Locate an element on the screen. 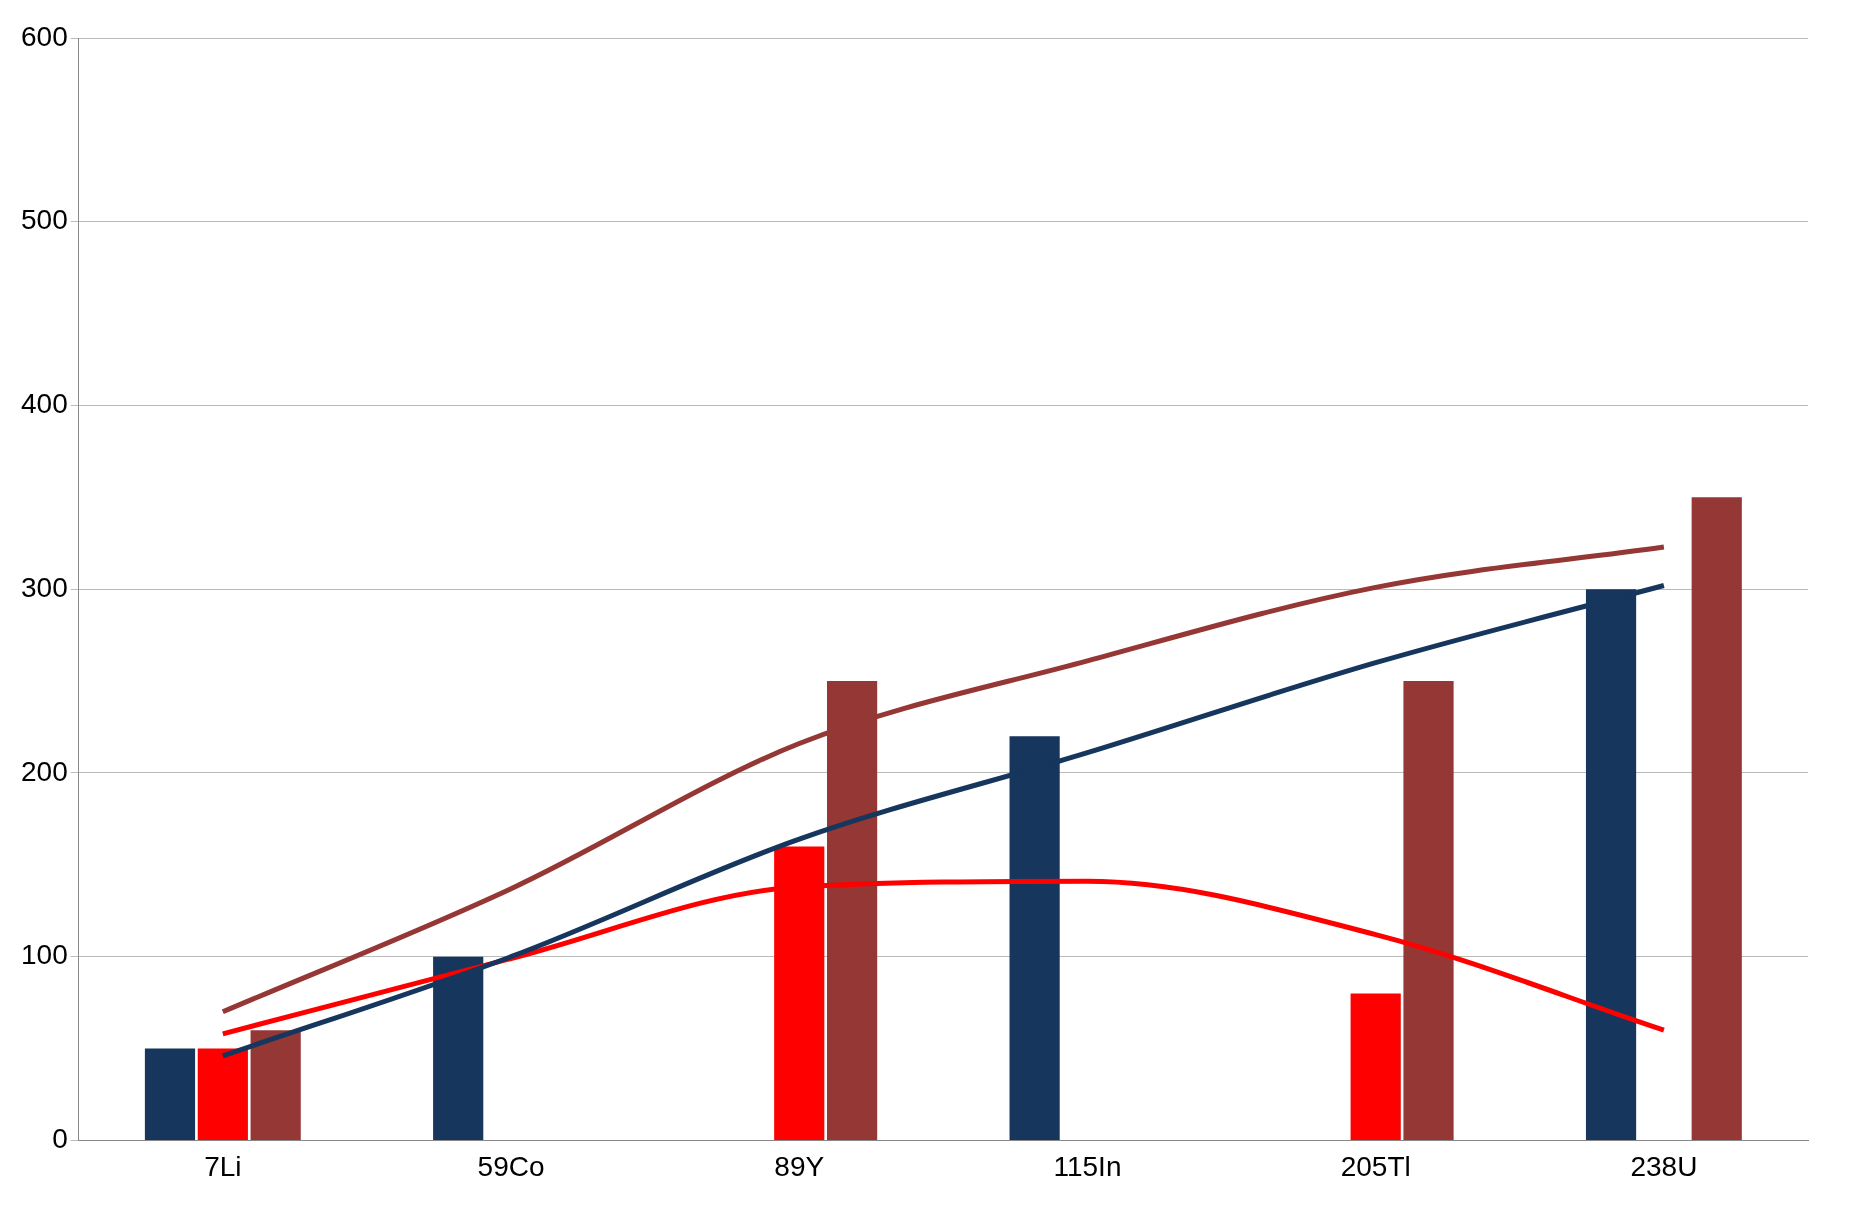 This screenshot has height=1228, width=1866. x-tick-label: 238U is located at coordinates (1664, 1166).